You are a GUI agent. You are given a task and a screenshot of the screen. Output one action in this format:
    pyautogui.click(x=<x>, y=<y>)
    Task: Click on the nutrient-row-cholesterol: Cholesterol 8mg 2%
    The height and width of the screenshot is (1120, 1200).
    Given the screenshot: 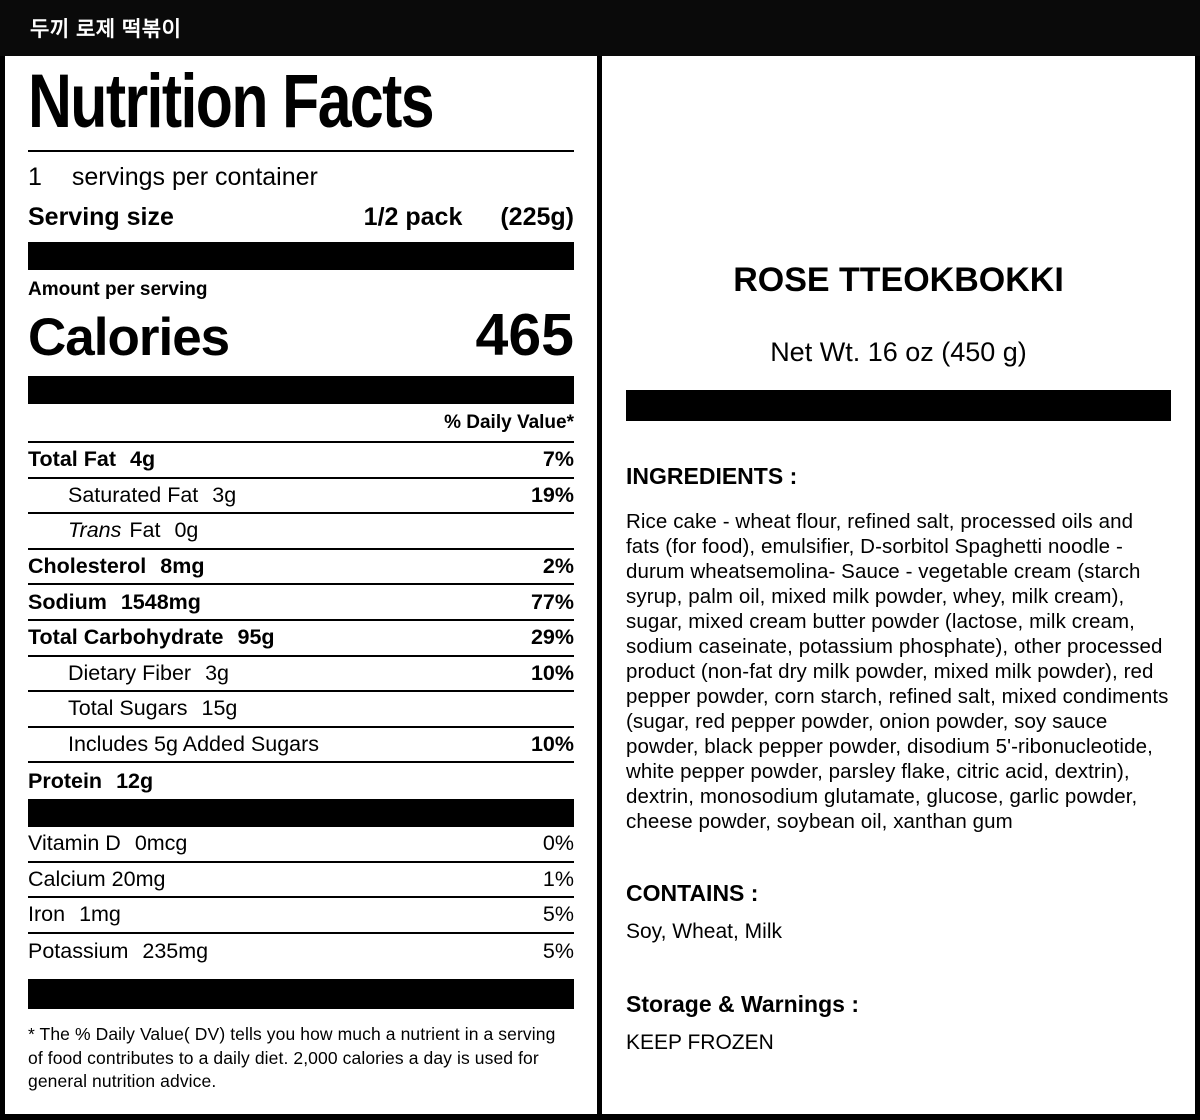 What is the action you would take?
    pyautogui.click(x=301, y=568)
    